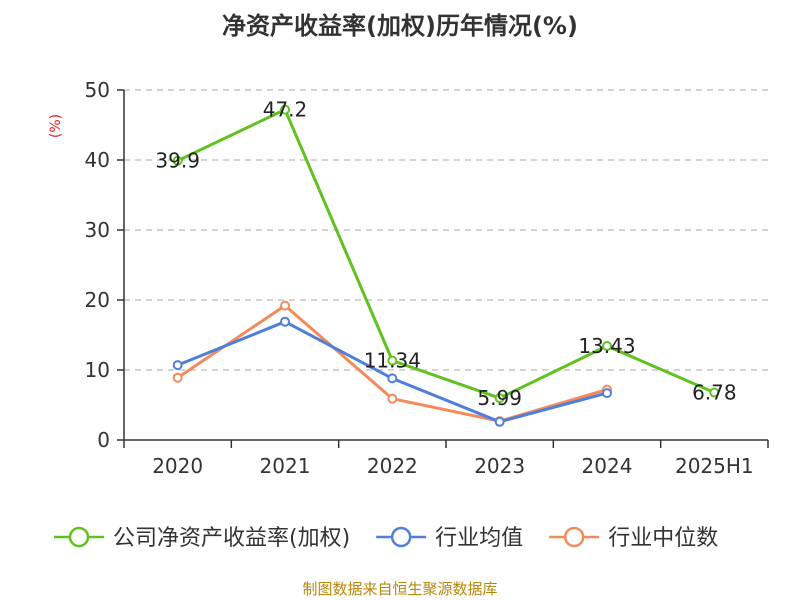 The image size is (800, 600). Describe the element at coordinates (103, 440) in the screenshot. I see `y-tick-label: 0` at that location.